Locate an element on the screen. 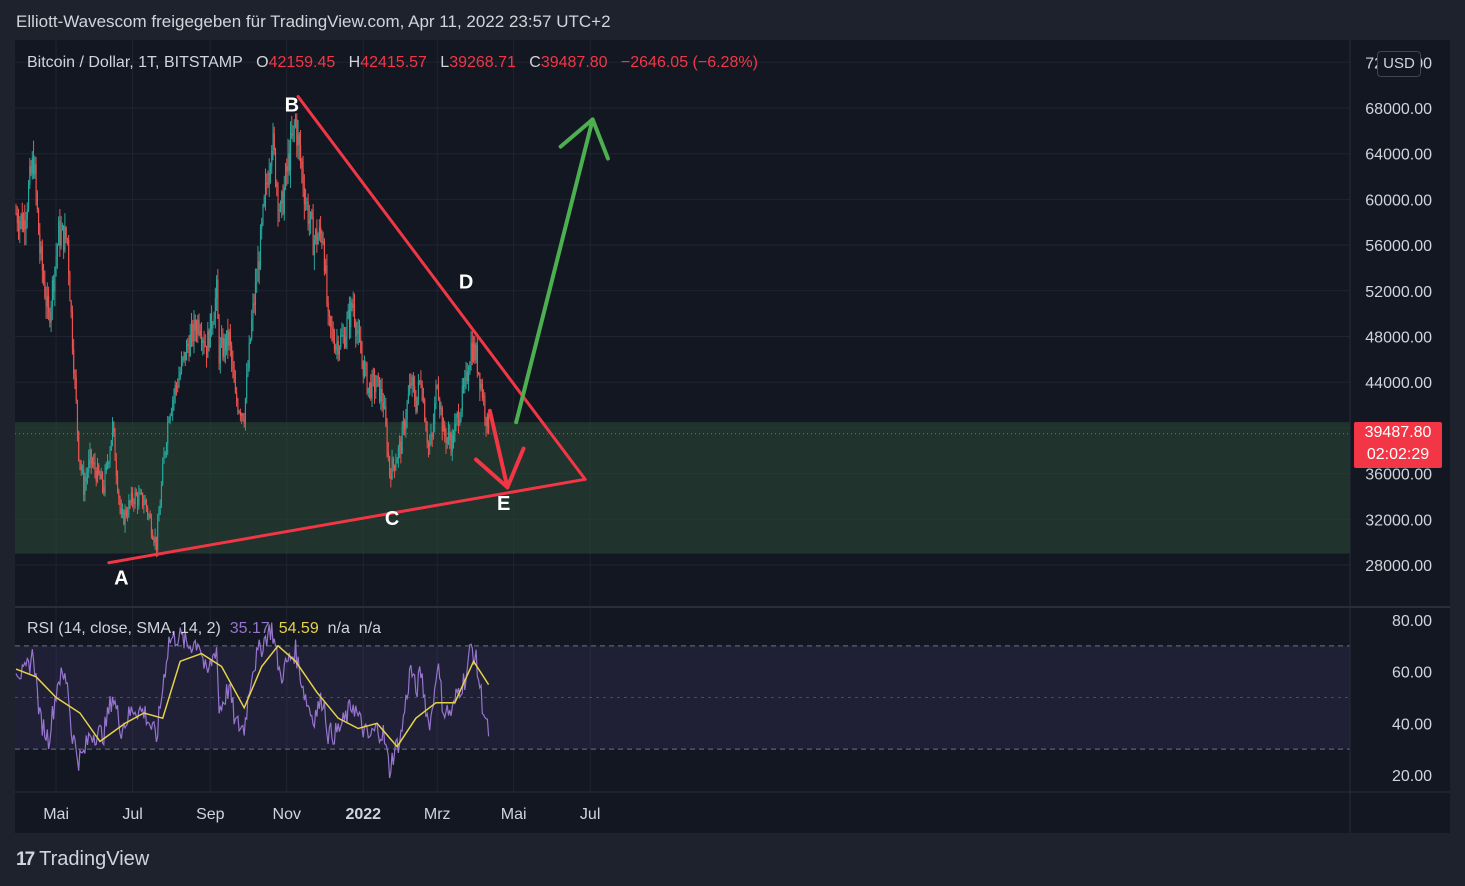  currency-button: USD is located at coordinates (1399, 64).